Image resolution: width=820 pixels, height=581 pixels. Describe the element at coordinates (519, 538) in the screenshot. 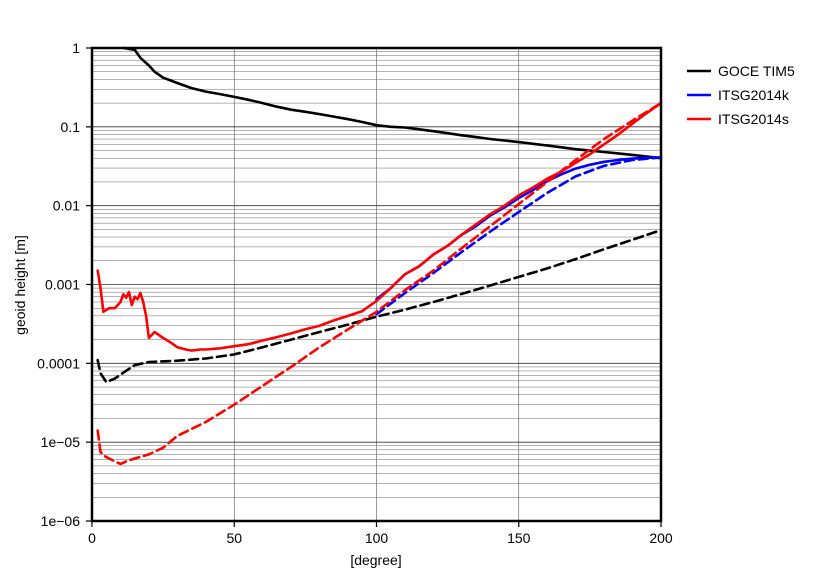

I see `x-tick-label-3: 150` at that location.